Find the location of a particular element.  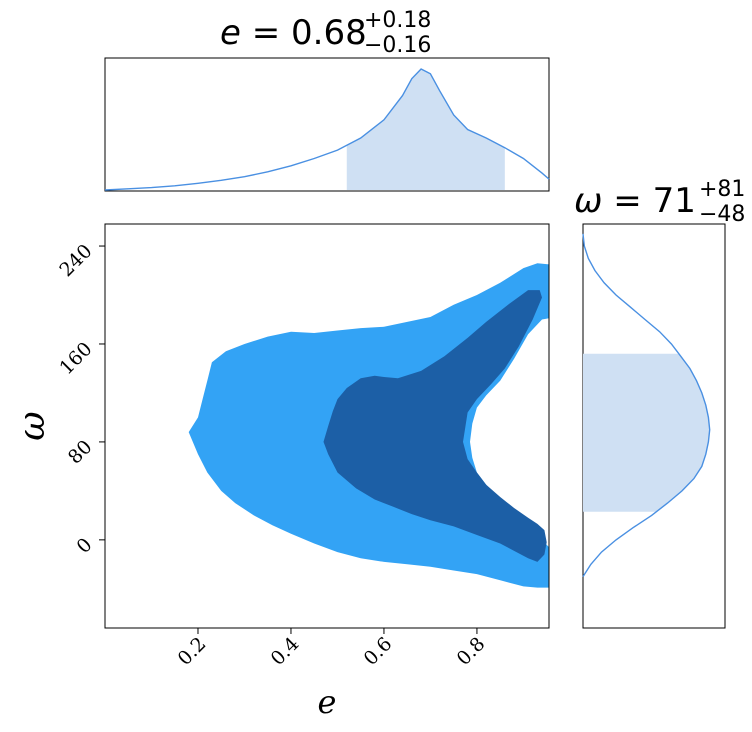

marginal-omega-credible-fill is located at coordinates (646, 432).